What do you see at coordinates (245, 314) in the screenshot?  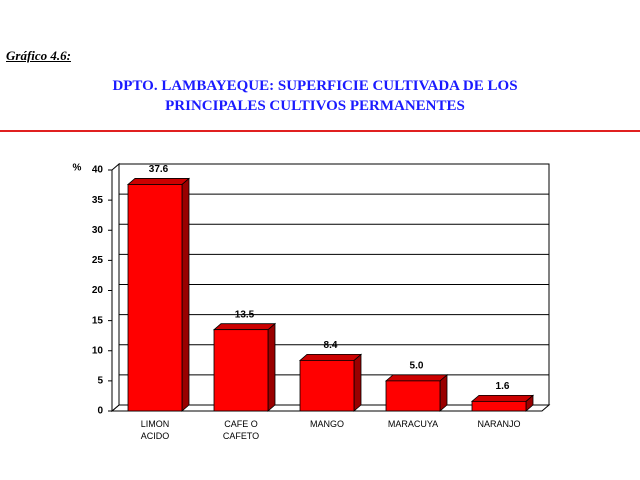 I see `value-label: 13.5` at bounding box center [245, 314].